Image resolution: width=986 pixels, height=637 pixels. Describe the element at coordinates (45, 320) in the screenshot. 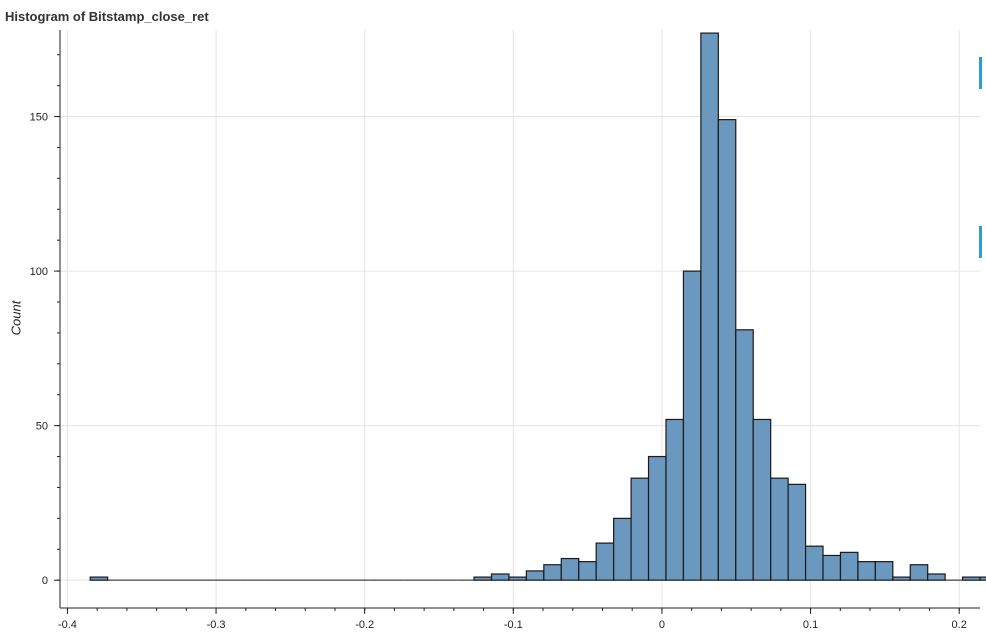

I see `y-axis-ticks: 0 50 100 150` at that location.